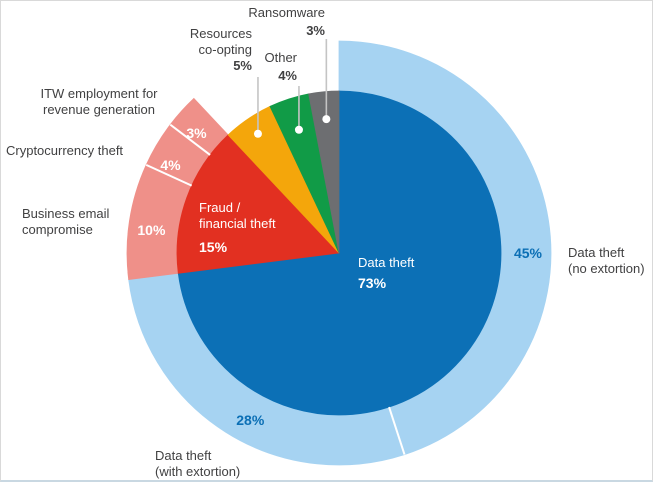 The height and width of the screenshot is (482, 653). I want to click on label-business-email-compromise: Business email compromise, so click(65, 222).